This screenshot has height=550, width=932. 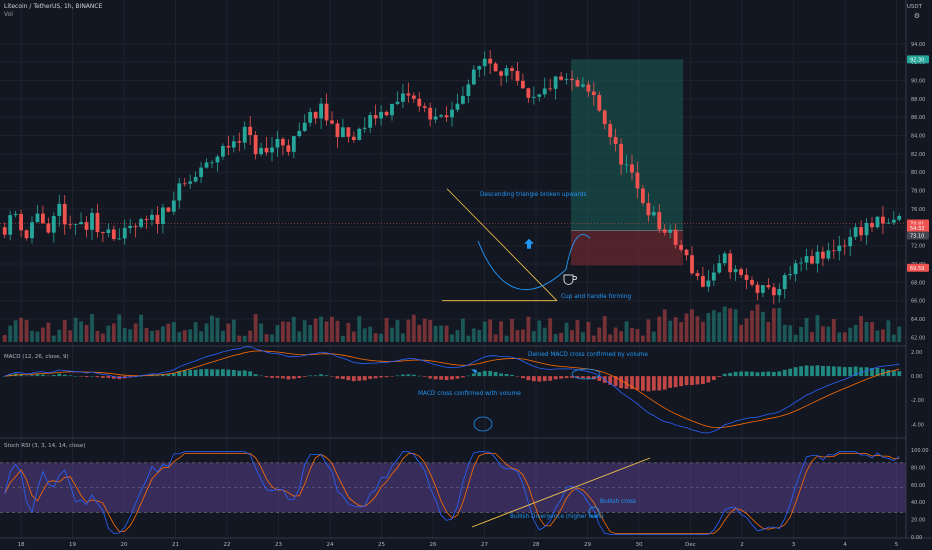 What do you see at coordinates (690, 545) in the screenshot?
I see `time-tick-label: Dec` at bounding box center [690, 545].